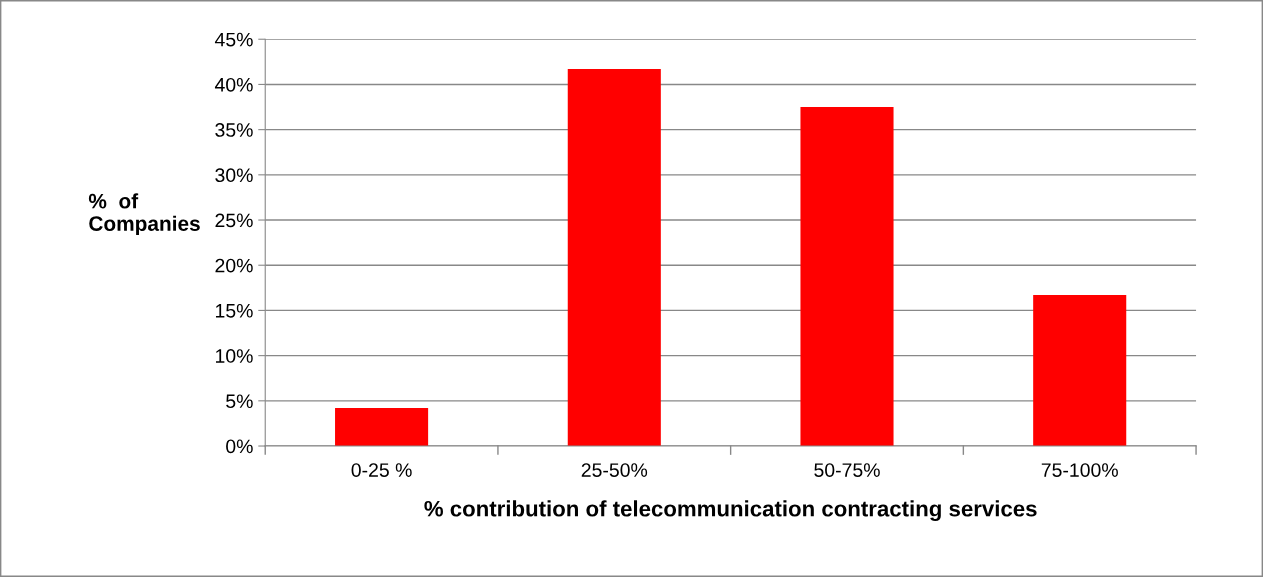 The width and height of the screenshot is (1263, 577). Describe the element at coordinates (730, 511) in the screenshot. I see `x-axis-title: % contribution of telecommunication contracting services` at that location.